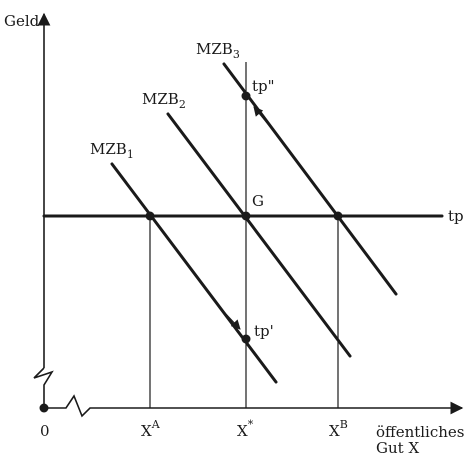  What do you see at coordinates (456, 216) in the screenshot?
I see `label-tp-line: tp` at bounding box center [456, 216].